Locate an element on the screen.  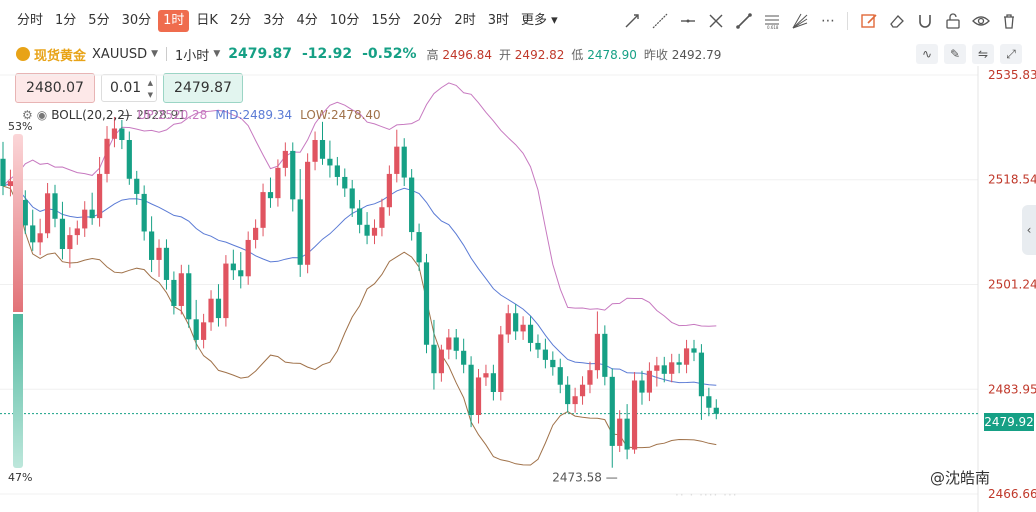
chart-tools: ∿ ✎ ⇋ ⤢ is located at coordinates (966, 54).